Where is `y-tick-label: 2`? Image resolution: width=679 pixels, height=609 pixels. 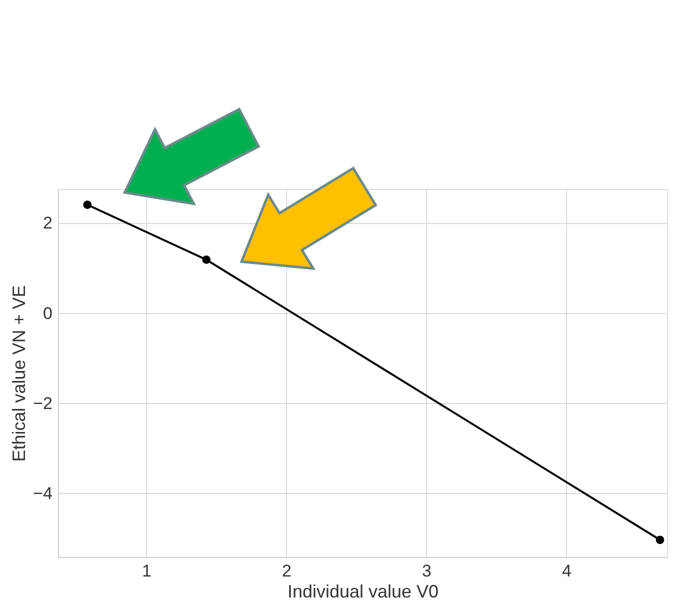 y-tick-label: 2 is located at coordinates (47, 223).